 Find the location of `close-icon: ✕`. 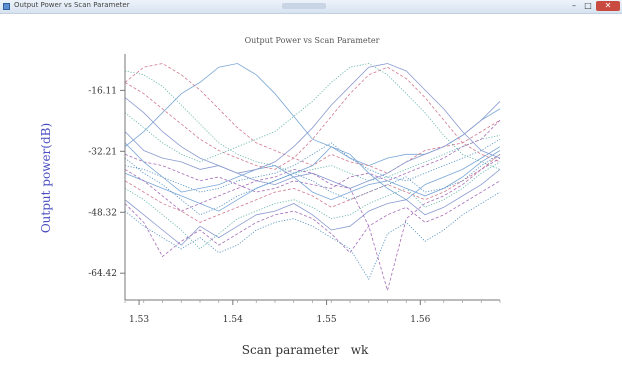

close-icon: ✕ is located at coordinates (608, 6).